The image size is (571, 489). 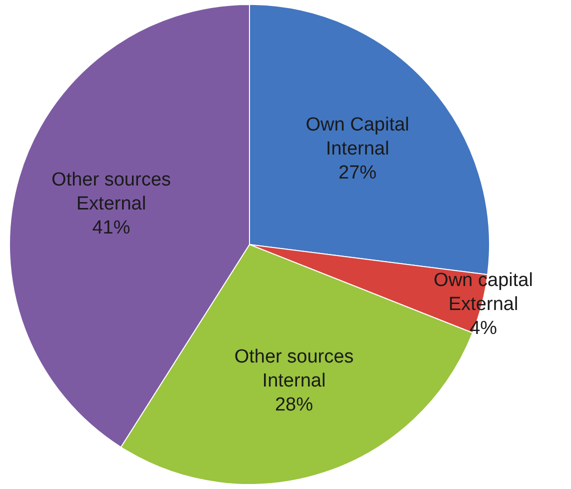 I want to click on slice-label: Other sources External, so click(x=111, y=192).